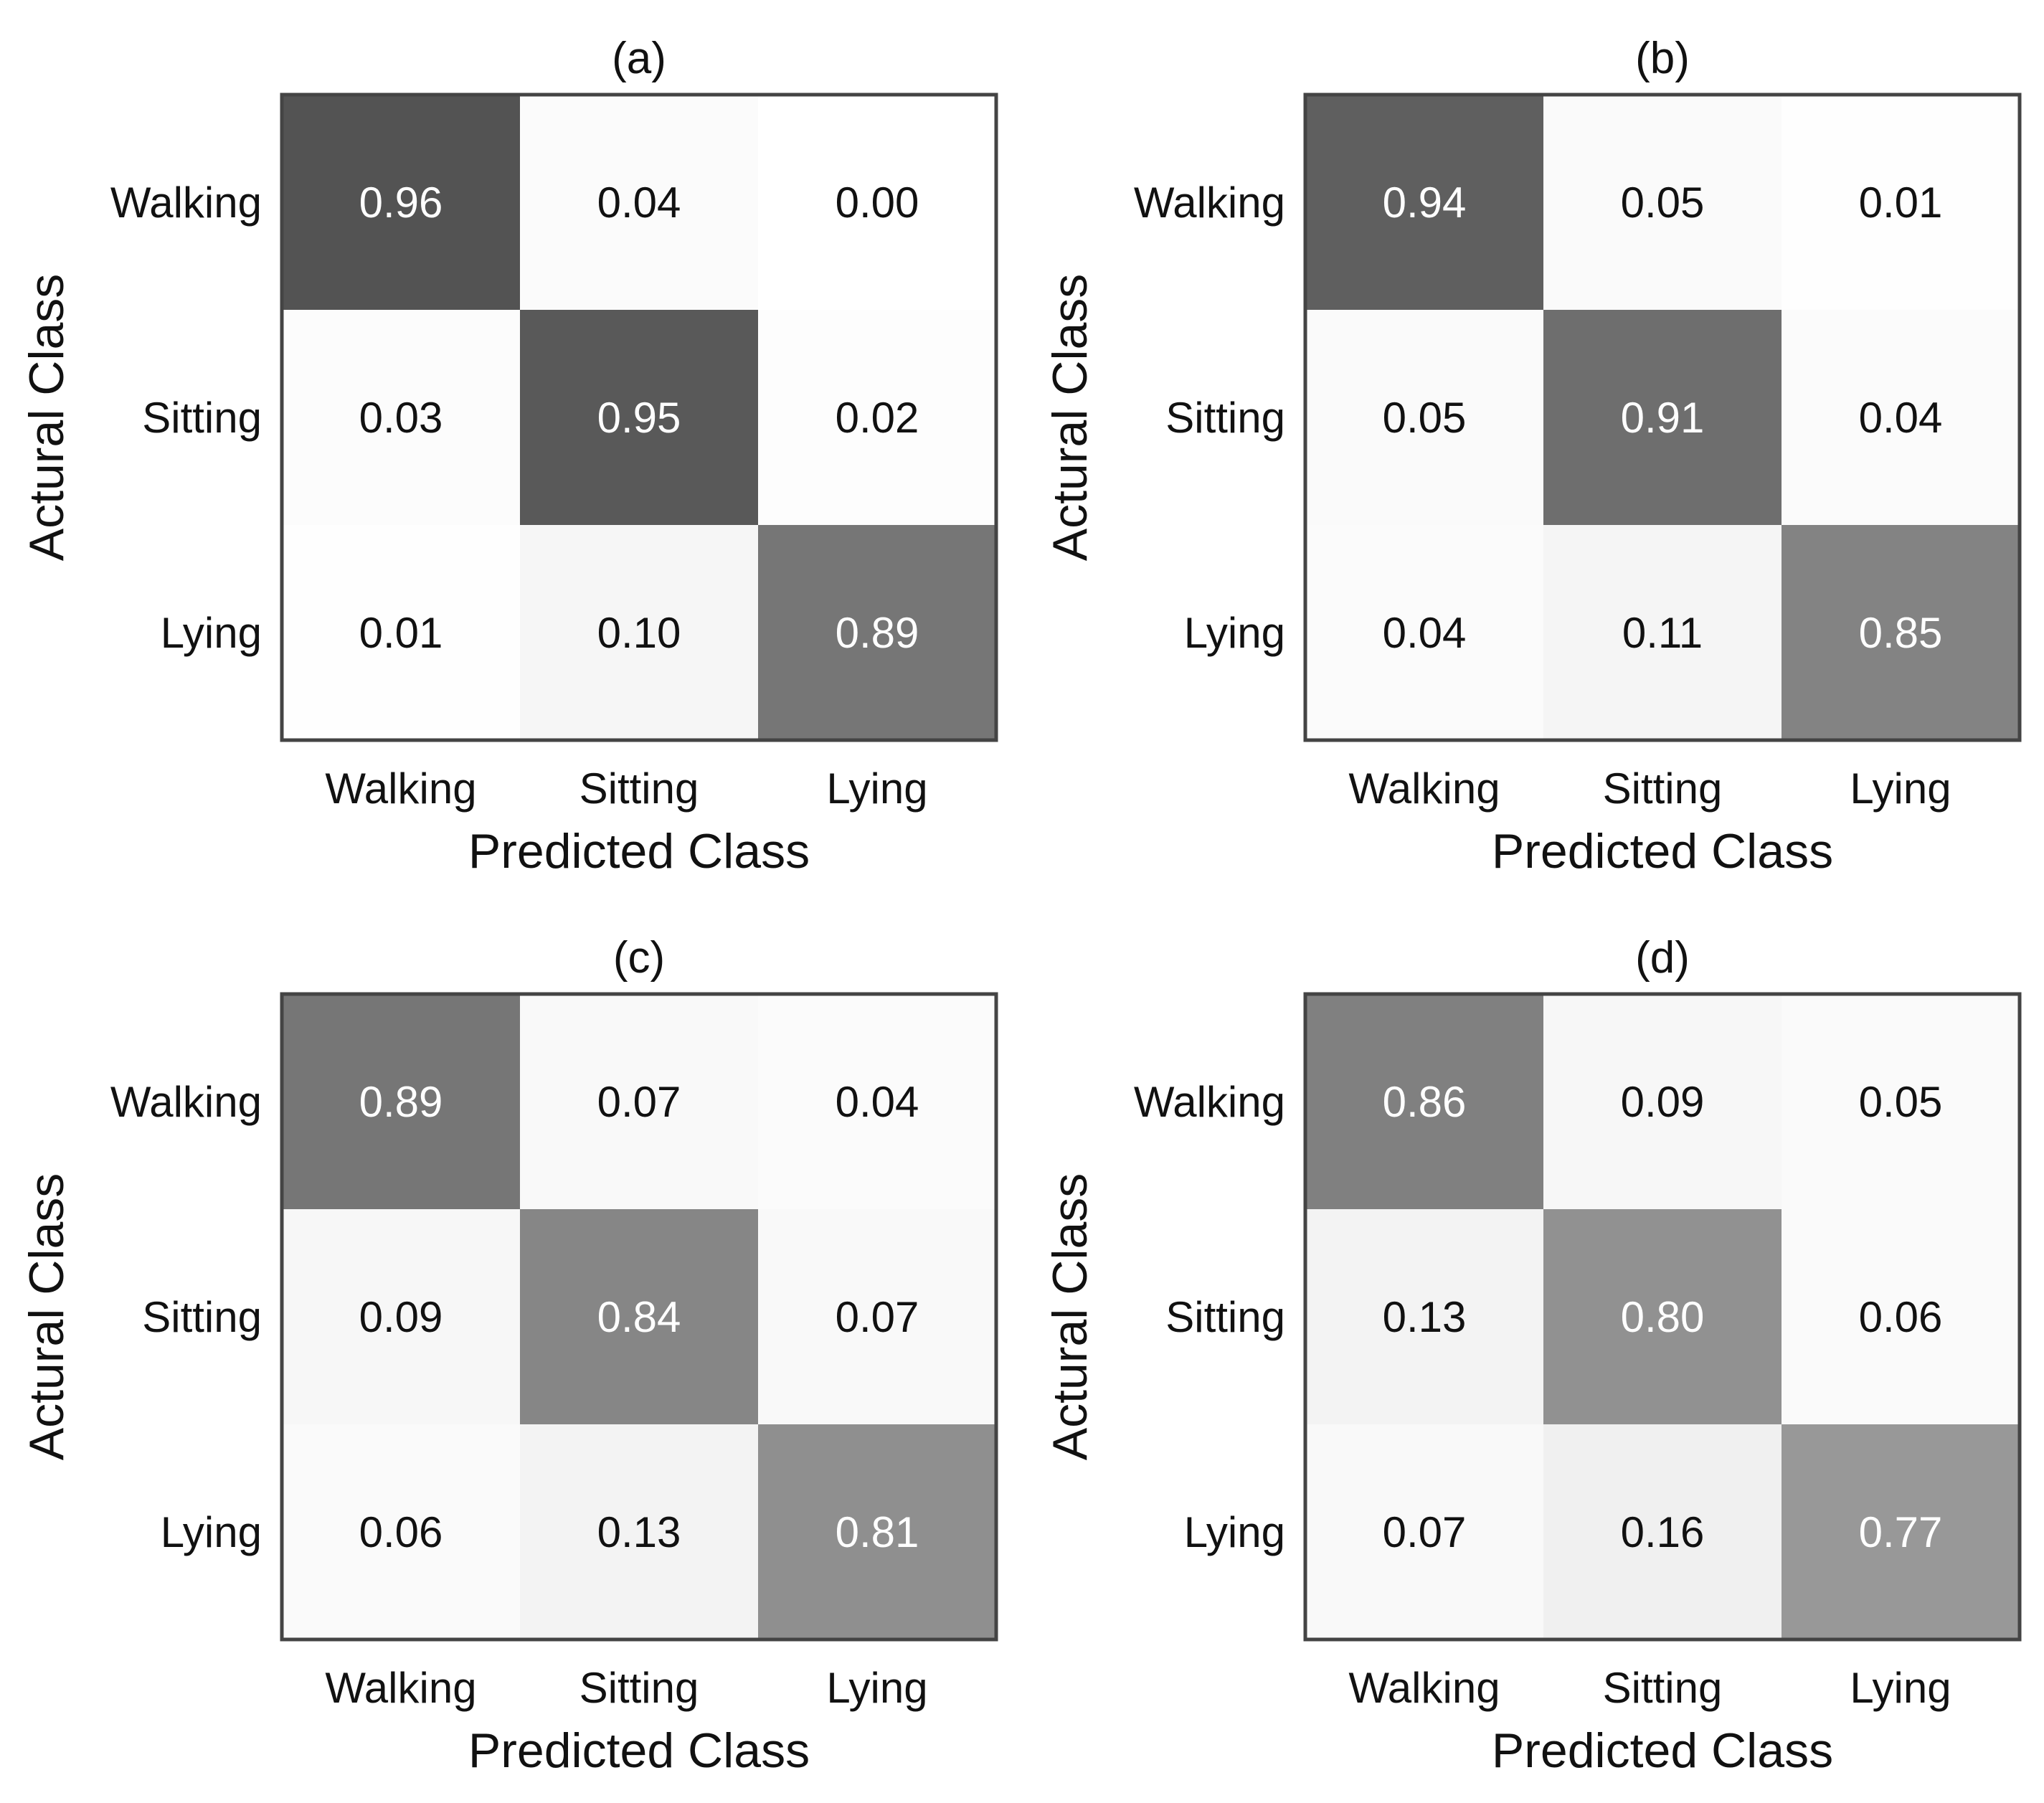 This screenshot has height=1803, width=2044. I want to click on cell-value-label: 0.95, so click(639, 418).